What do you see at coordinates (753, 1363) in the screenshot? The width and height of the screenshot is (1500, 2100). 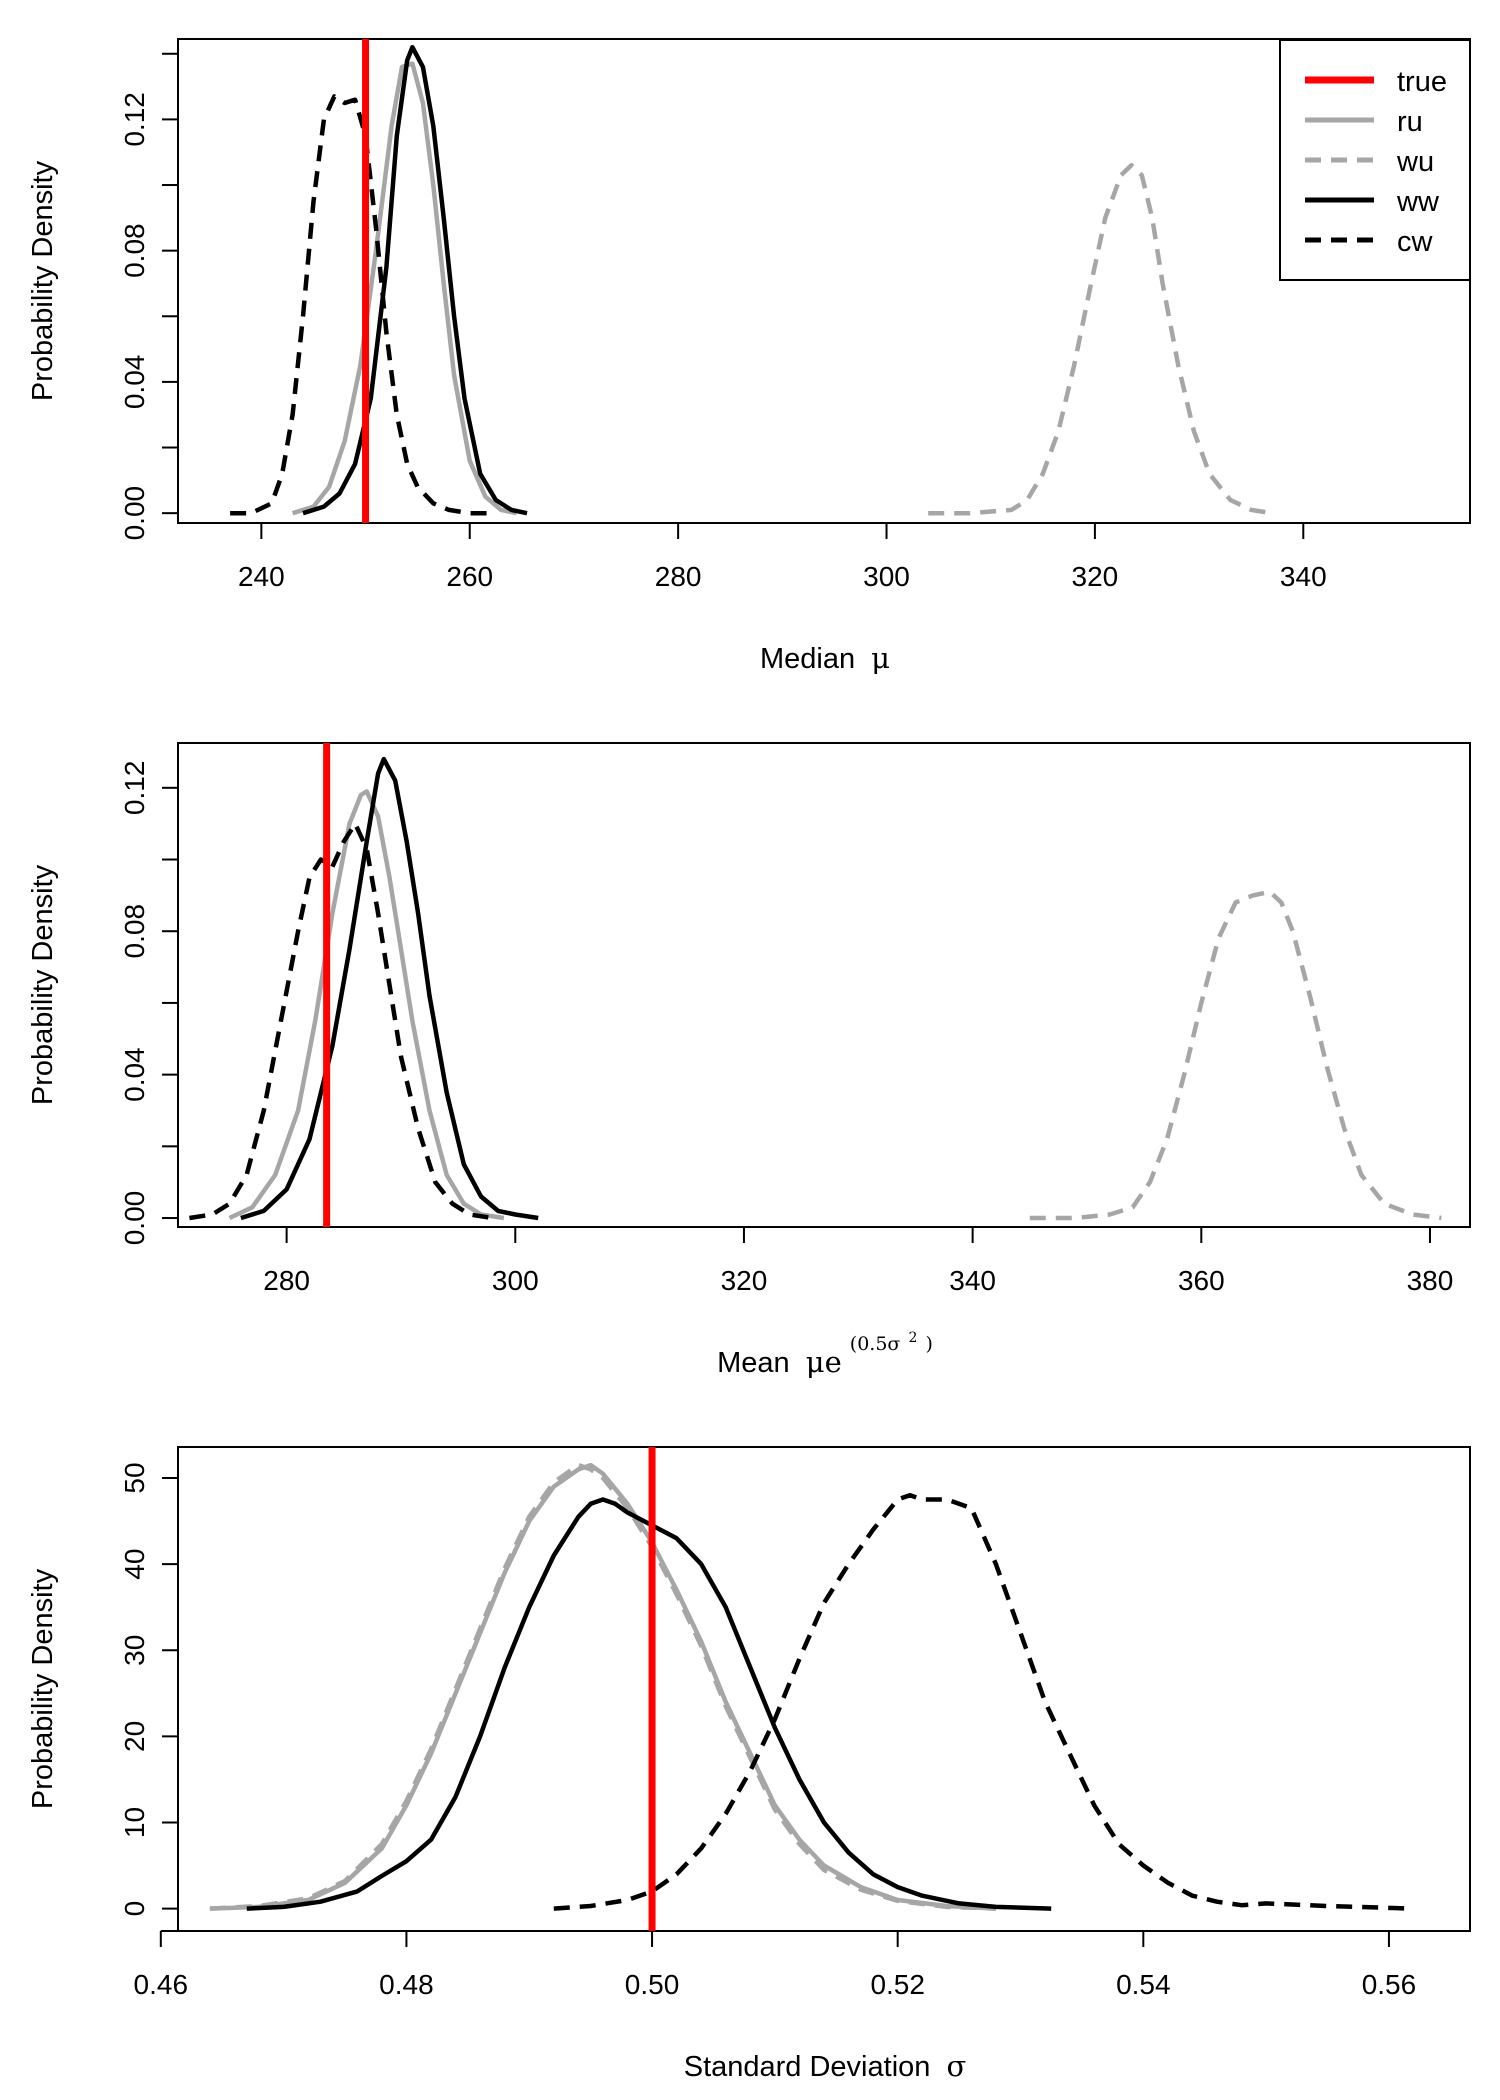 I see `x-axis-label: Mean` at bounding box center [753, 1363].